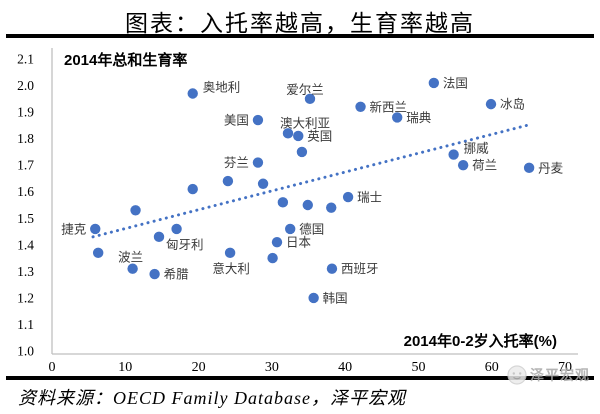  Describe the element at coordinates (25, 59) in the screenshot. I see `y-tick-label: 2.1` at that location.